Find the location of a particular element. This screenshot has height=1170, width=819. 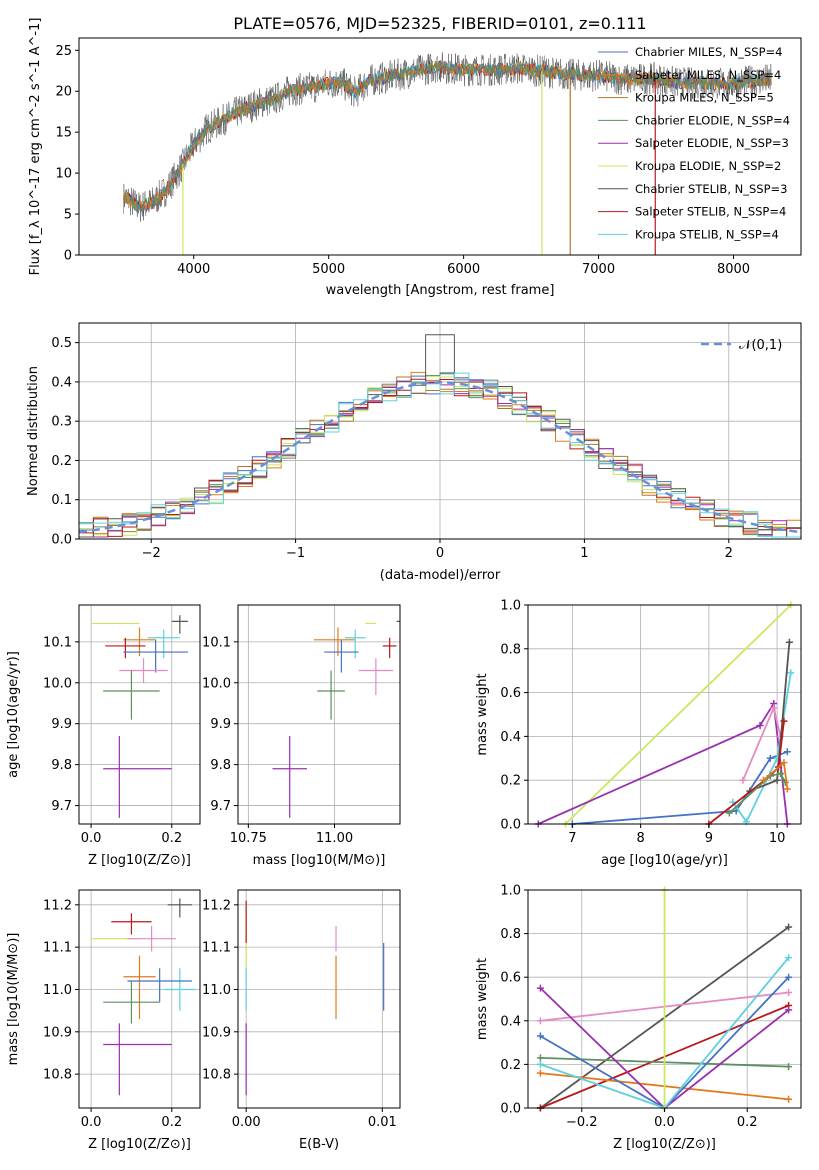

y-tick-label: 5 is located at coordinates (68, 215).